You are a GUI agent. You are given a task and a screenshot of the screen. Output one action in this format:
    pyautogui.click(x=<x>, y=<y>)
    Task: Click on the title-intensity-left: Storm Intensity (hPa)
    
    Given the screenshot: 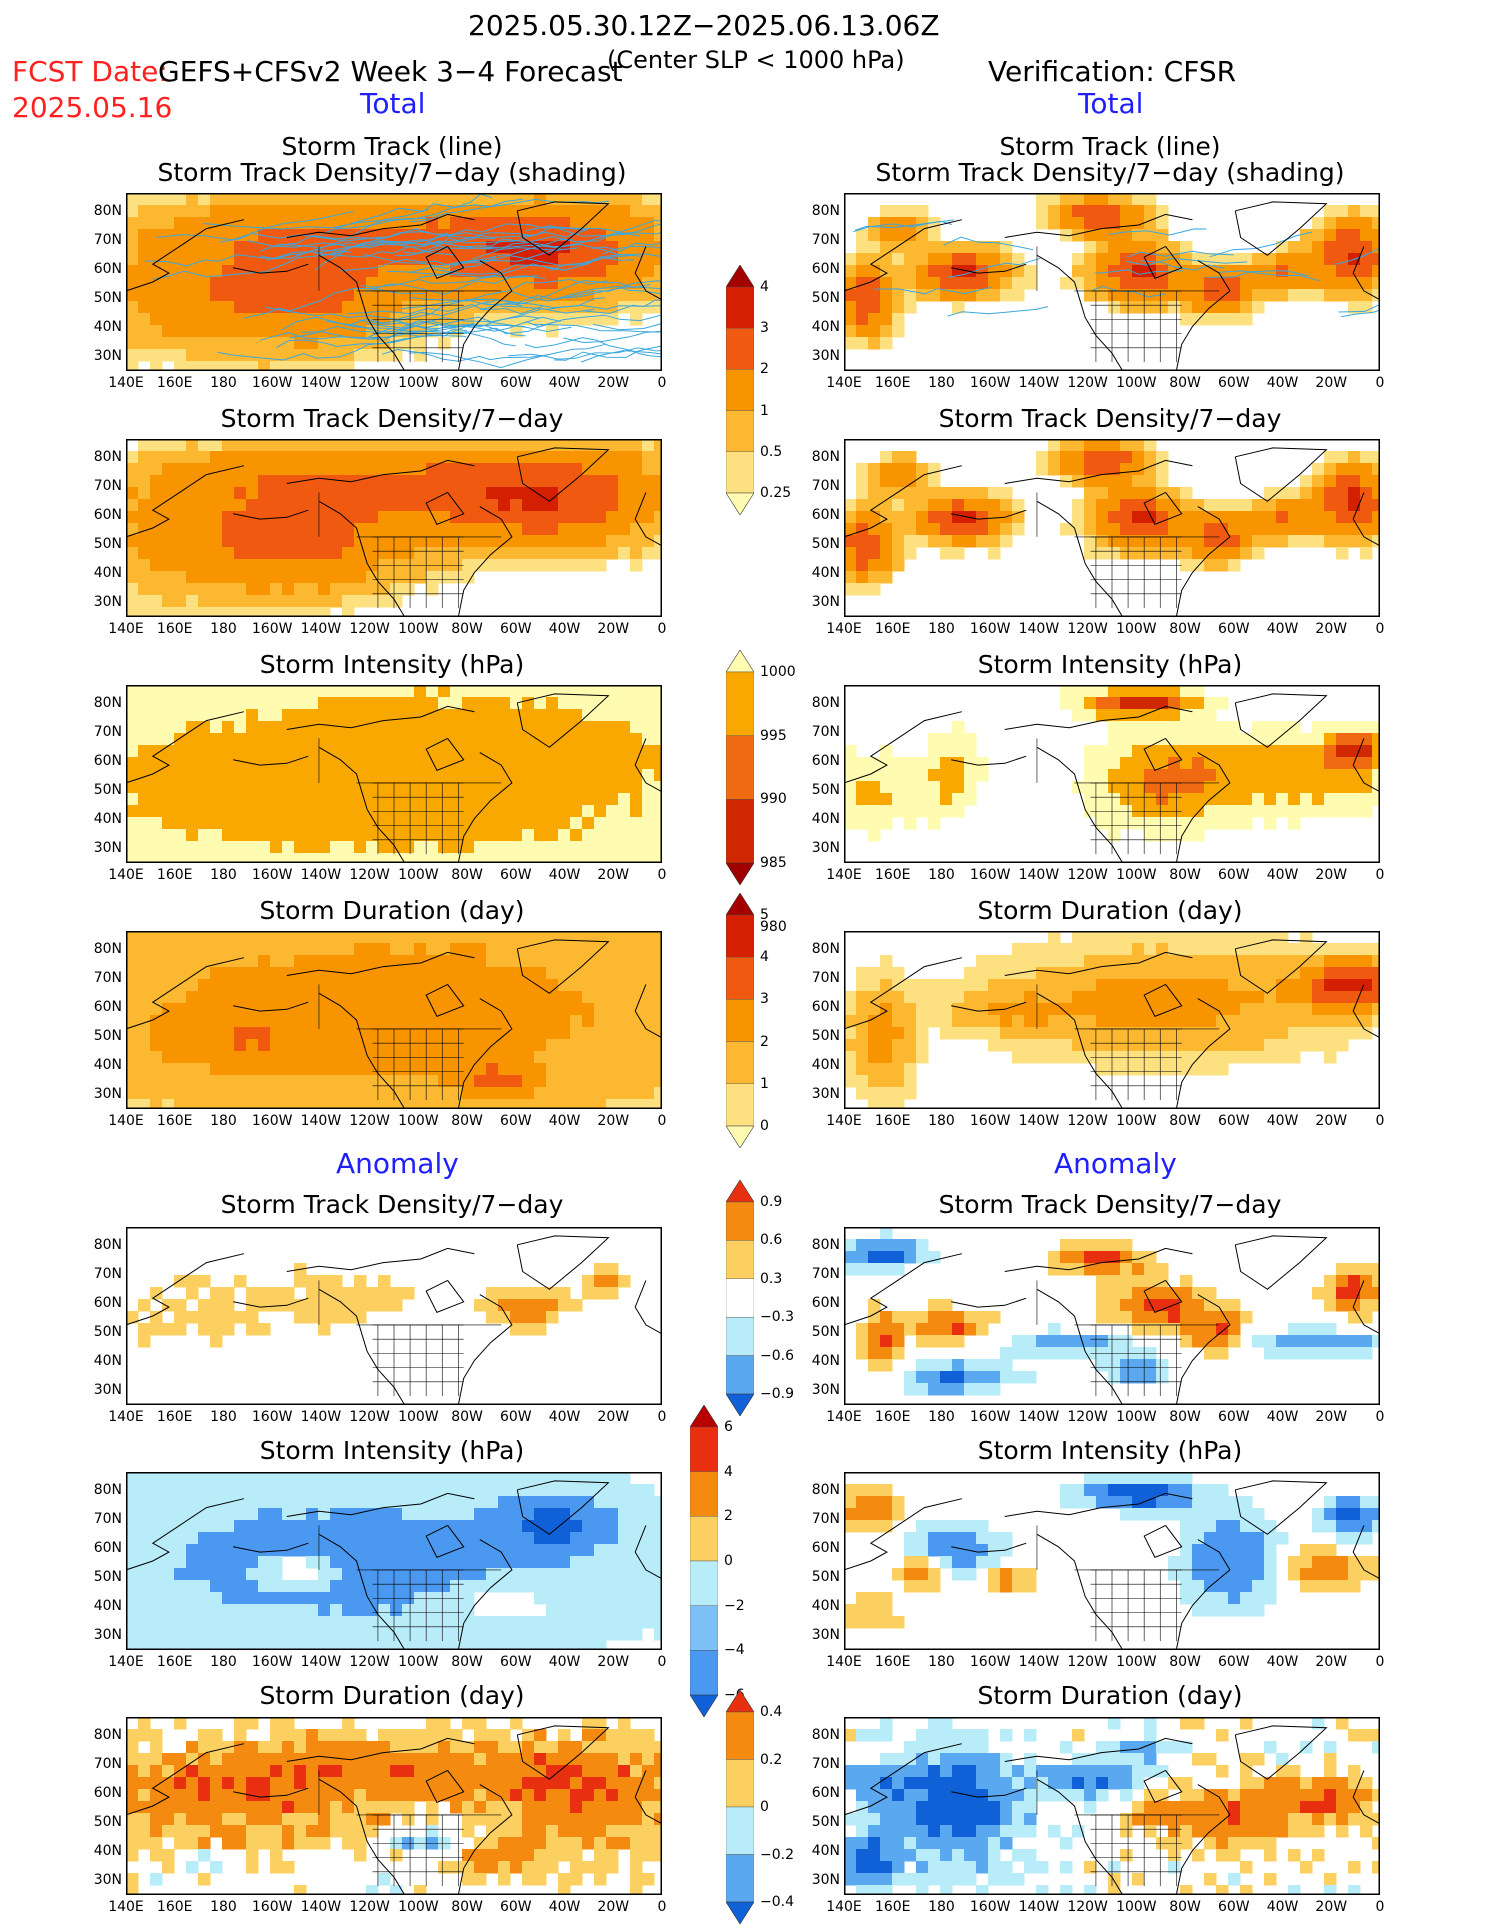 What is the action you would take?
    pyautogui.click(x=392, y=665)
    